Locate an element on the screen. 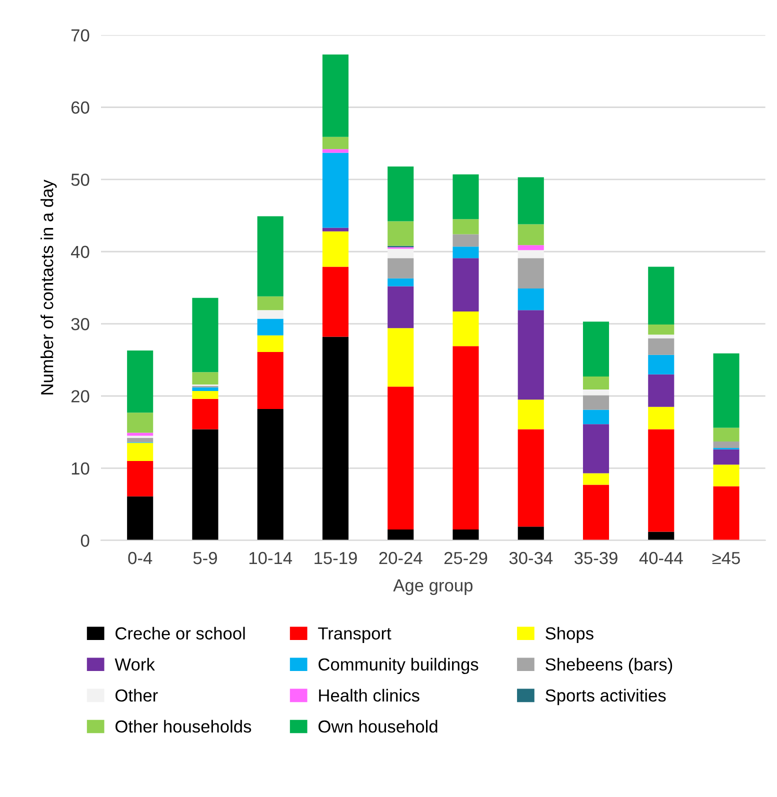 The image size is (777, 797). x-tick-label: 15-19 is located at coordinates (335, 558).